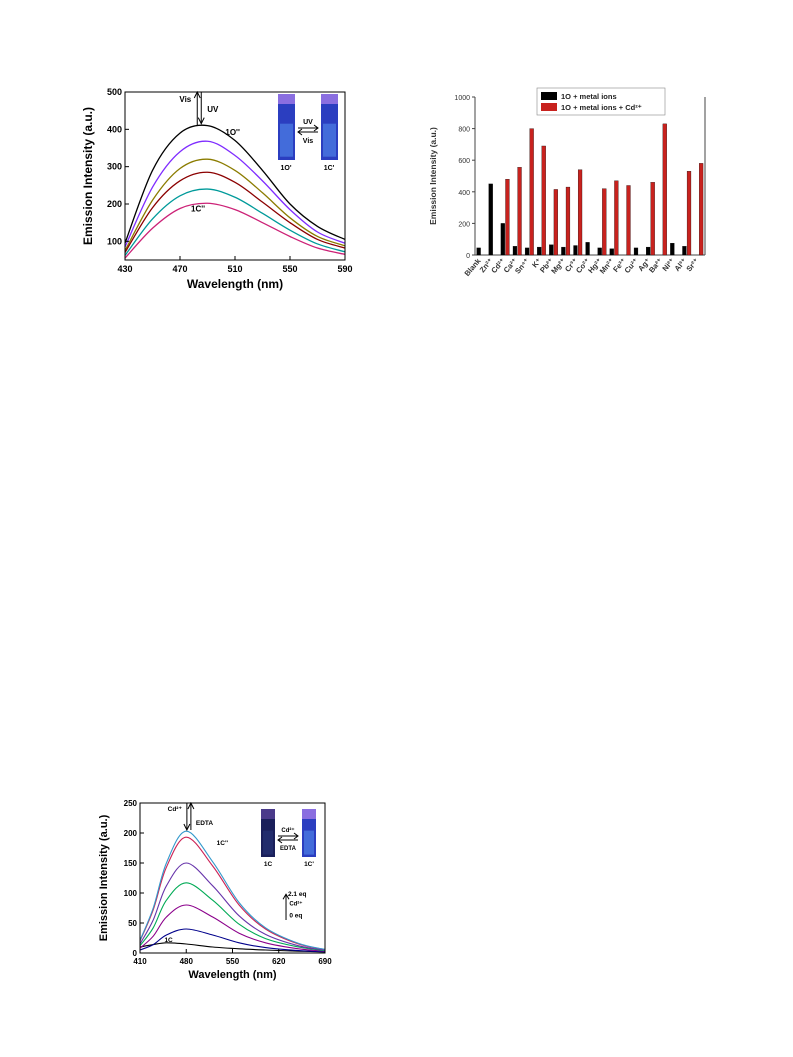 The image size is (793, 1057). Describe the element at coordinates (88, 176) in the screenshot. I see `c1-y-axis-label: Emission Intensity (a.u.)` at that location.